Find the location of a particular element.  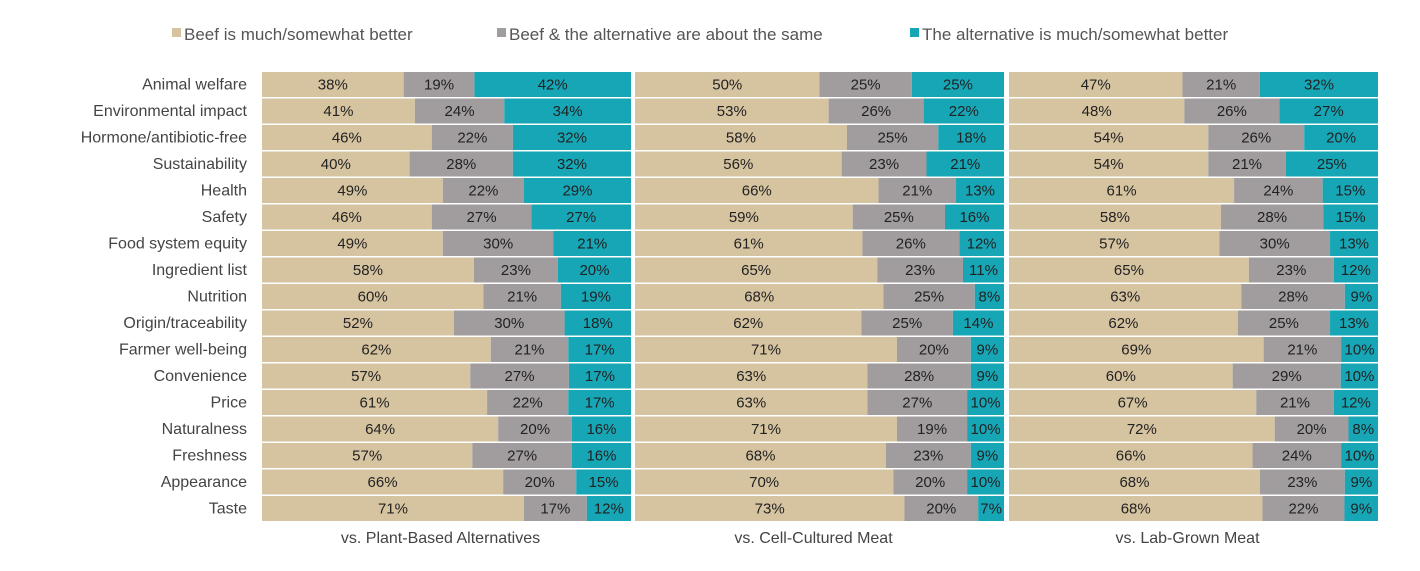

category-label: Environmental impact is located at coordinates (170, 111).